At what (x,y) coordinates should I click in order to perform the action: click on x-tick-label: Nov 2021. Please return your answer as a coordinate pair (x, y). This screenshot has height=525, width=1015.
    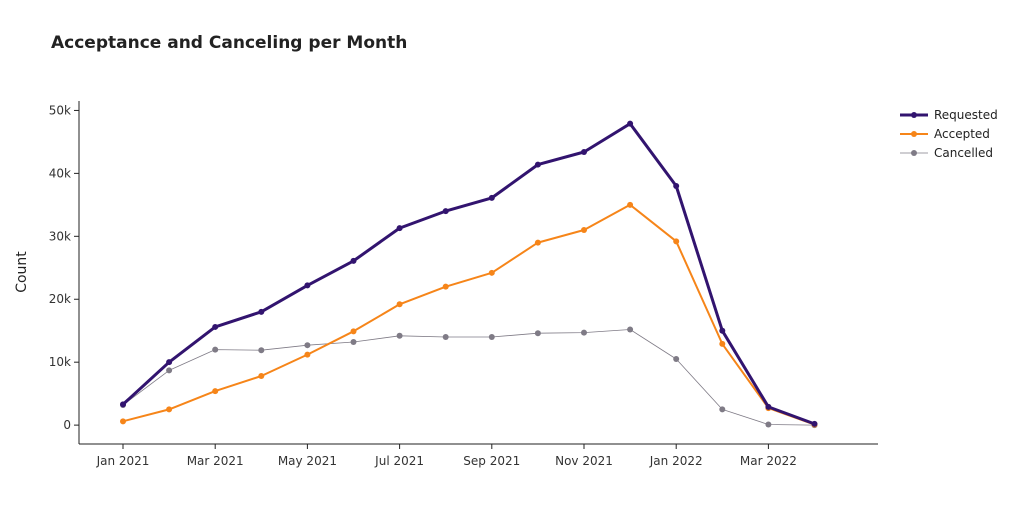
    Looking at the image, I should click on (584, 461).